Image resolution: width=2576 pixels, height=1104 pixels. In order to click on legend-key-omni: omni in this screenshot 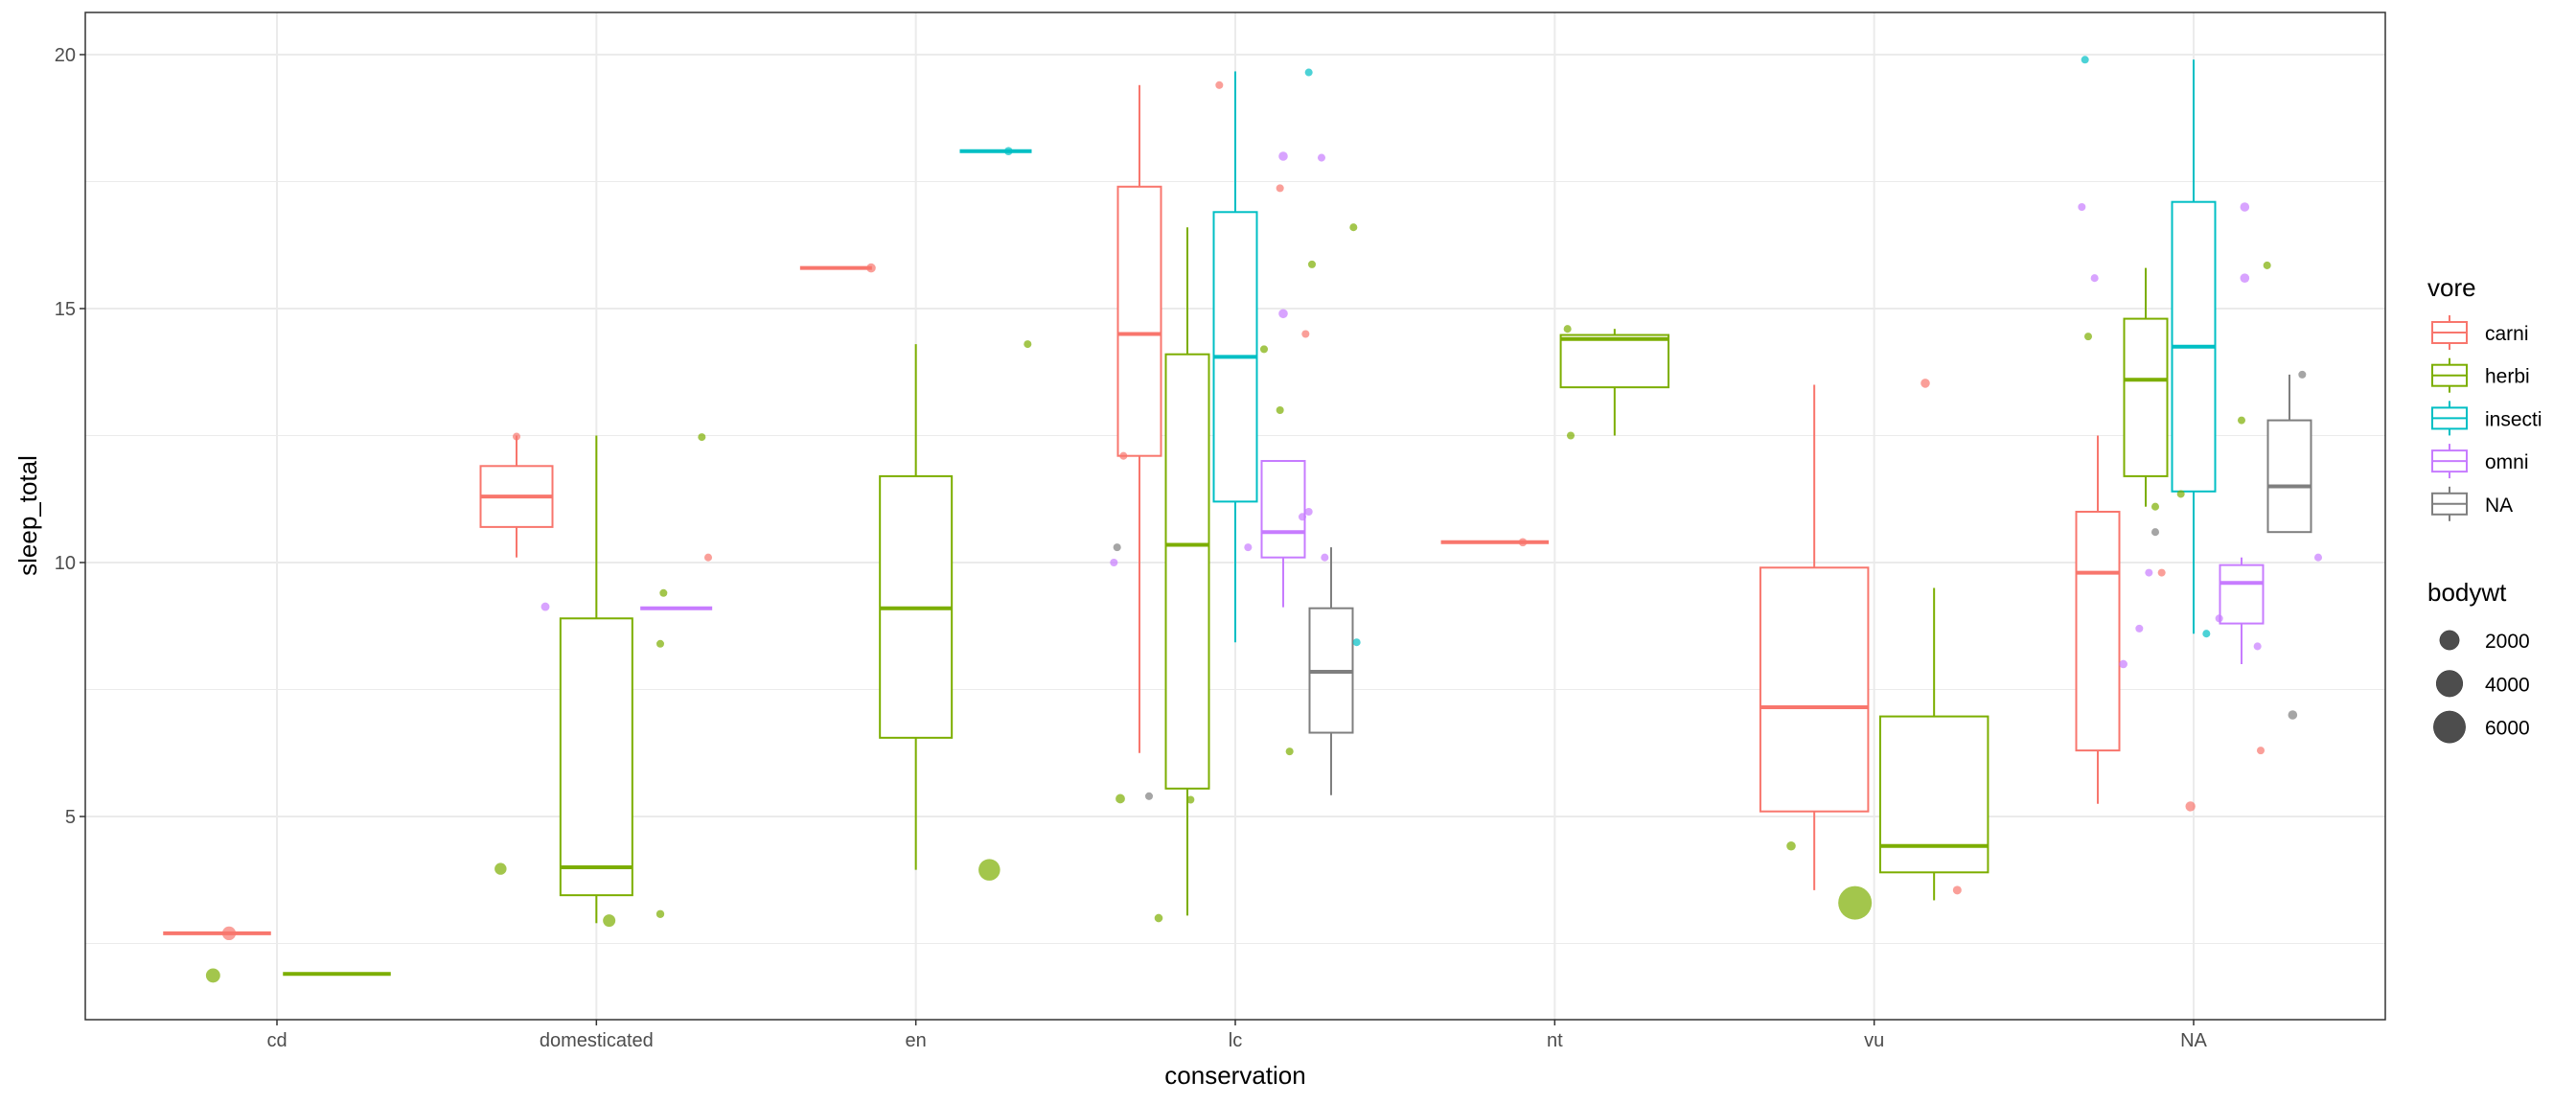, I will do `click(2480, 461)`.